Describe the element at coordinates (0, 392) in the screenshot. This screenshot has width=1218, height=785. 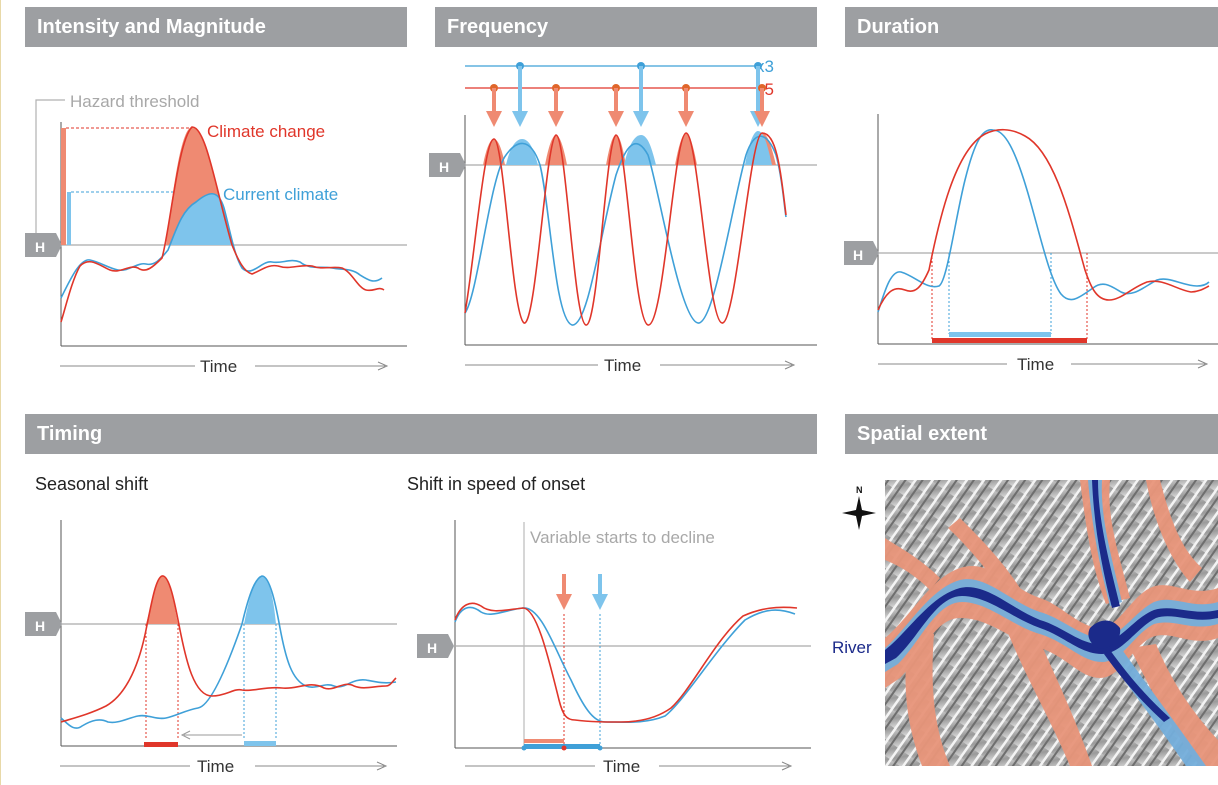
I see `page-border` at that location.